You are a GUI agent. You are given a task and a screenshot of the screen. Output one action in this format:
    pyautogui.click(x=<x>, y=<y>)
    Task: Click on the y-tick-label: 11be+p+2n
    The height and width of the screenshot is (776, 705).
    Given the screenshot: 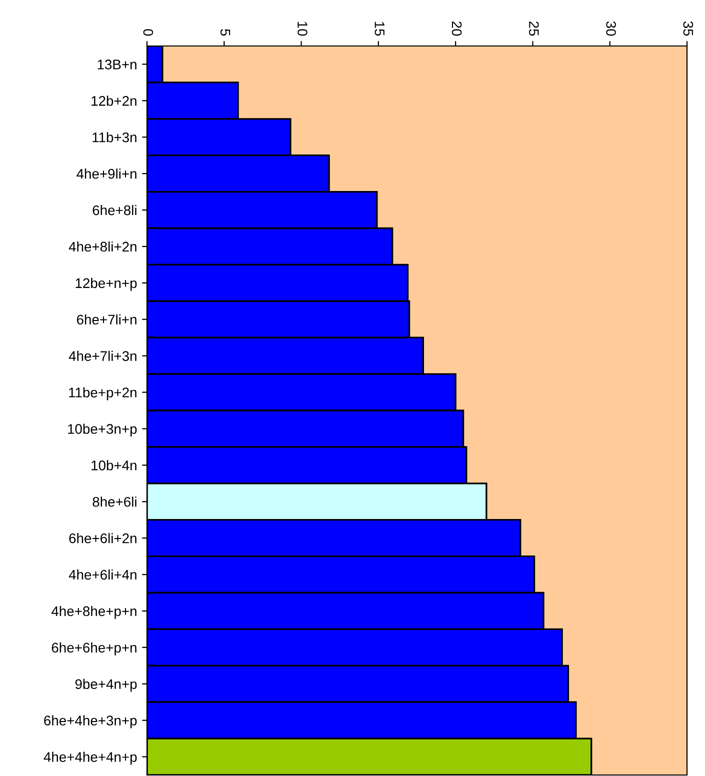 What is the action you would take?
    pyautogui.click(x=102, y=393)
    